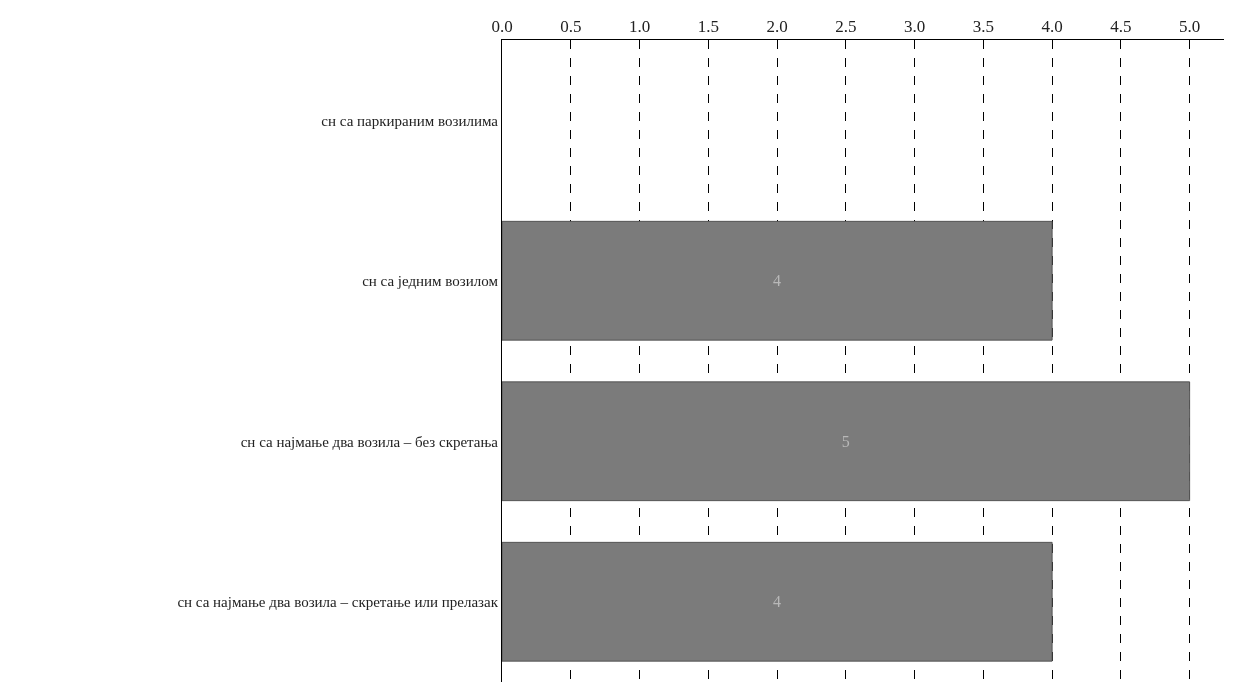  I want to click on x-tick-label: 1.0, so click(639, 27).